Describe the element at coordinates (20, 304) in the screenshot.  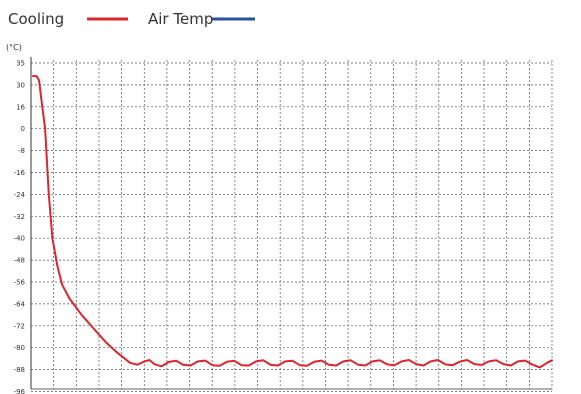
I see `y-tick-label: -64` at that location.